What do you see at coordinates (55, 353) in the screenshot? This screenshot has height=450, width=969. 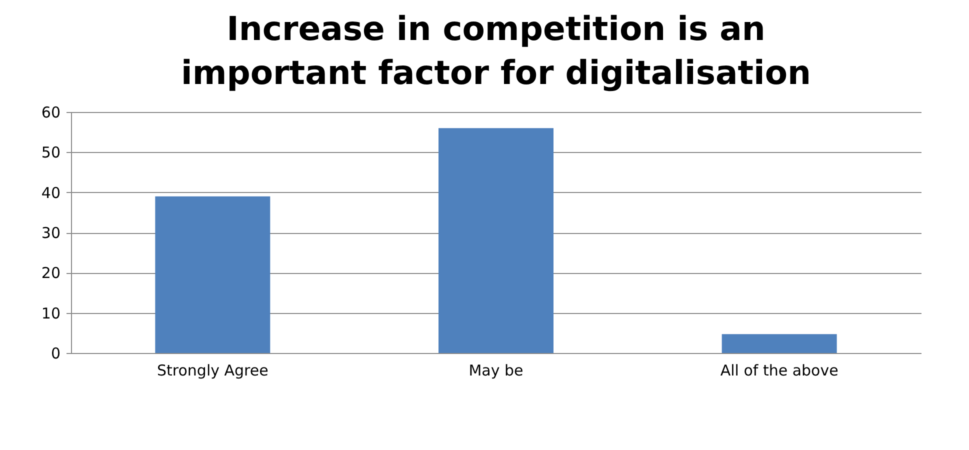 I see `y-tick-label: 0` at bounding box center [55, 353].